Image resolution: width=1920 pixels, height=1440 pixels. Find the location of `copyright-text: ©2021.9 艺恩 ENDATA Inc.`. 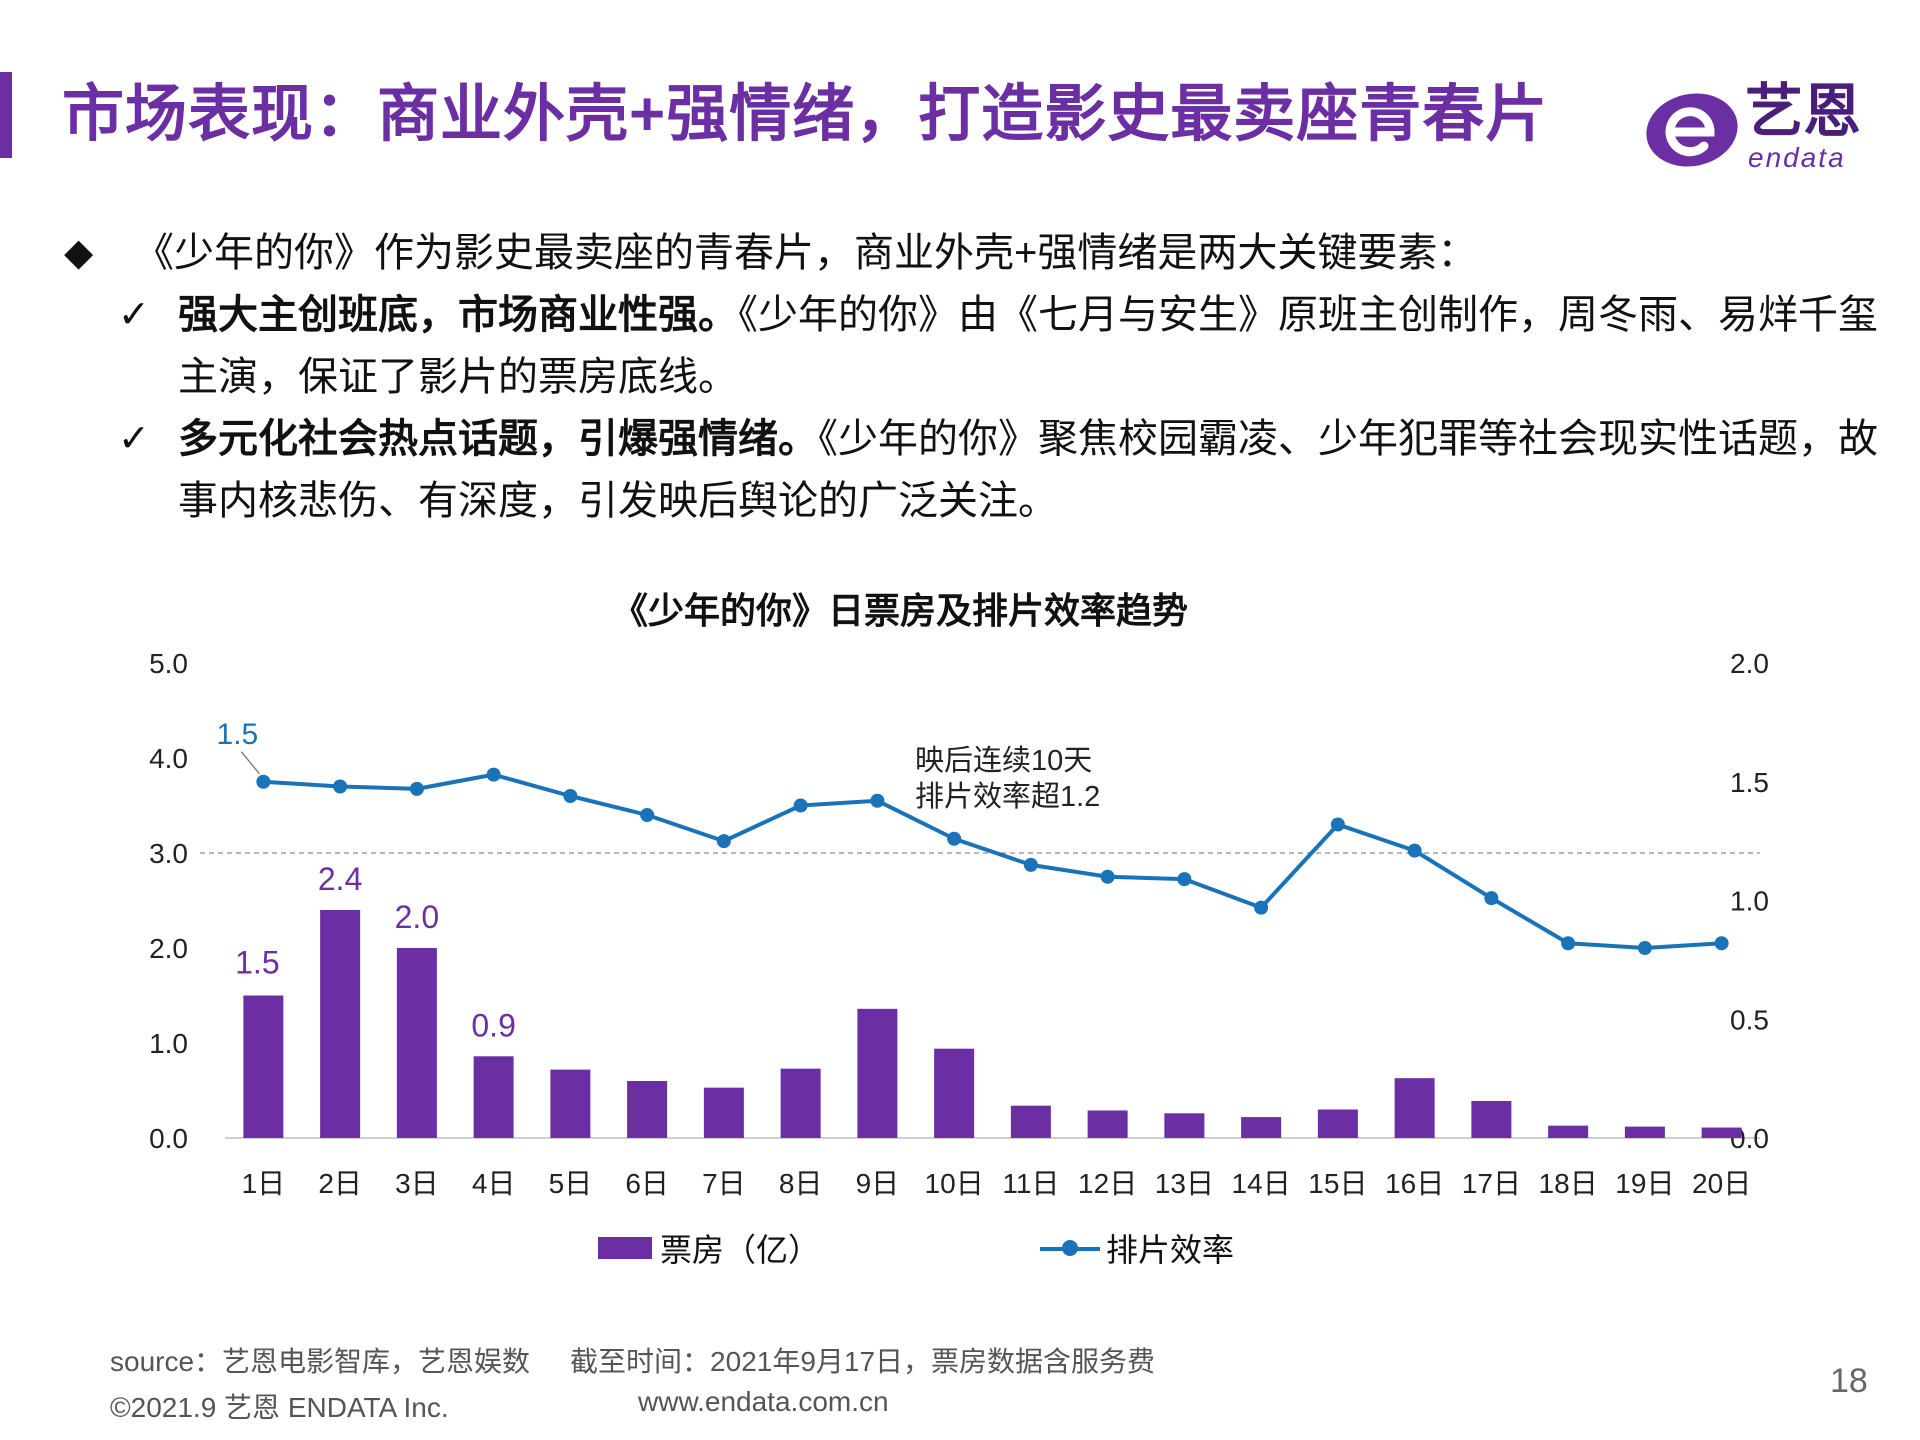

copyright-text: ©2021.9 艺恩 ENDATA Inc. is located at coordinates (279, 1407).